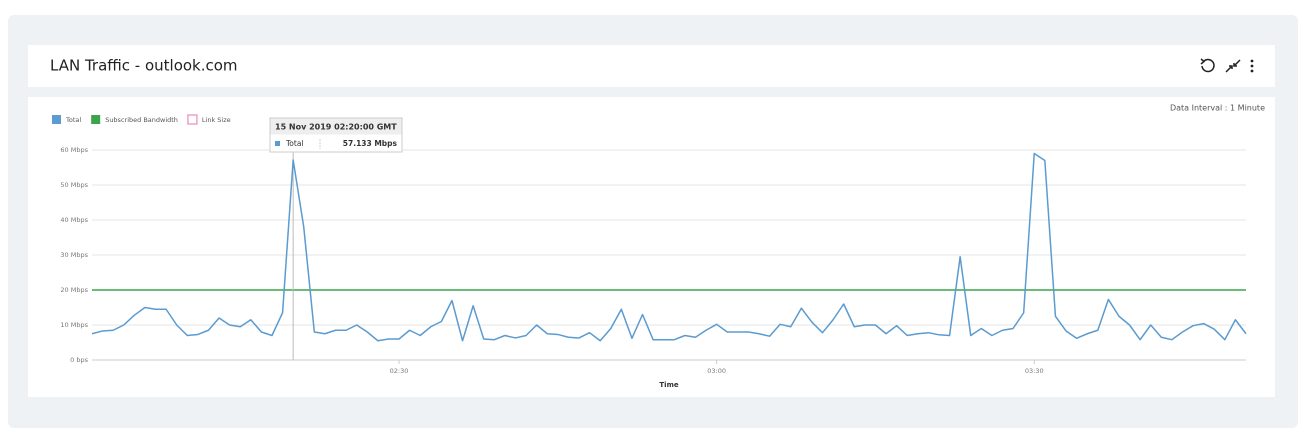 This screenshot has height=445, width=1316. Describe the element at coordinates (79, 360) in the screenshot. I see `y-tick-label: 0 bps` at that location.